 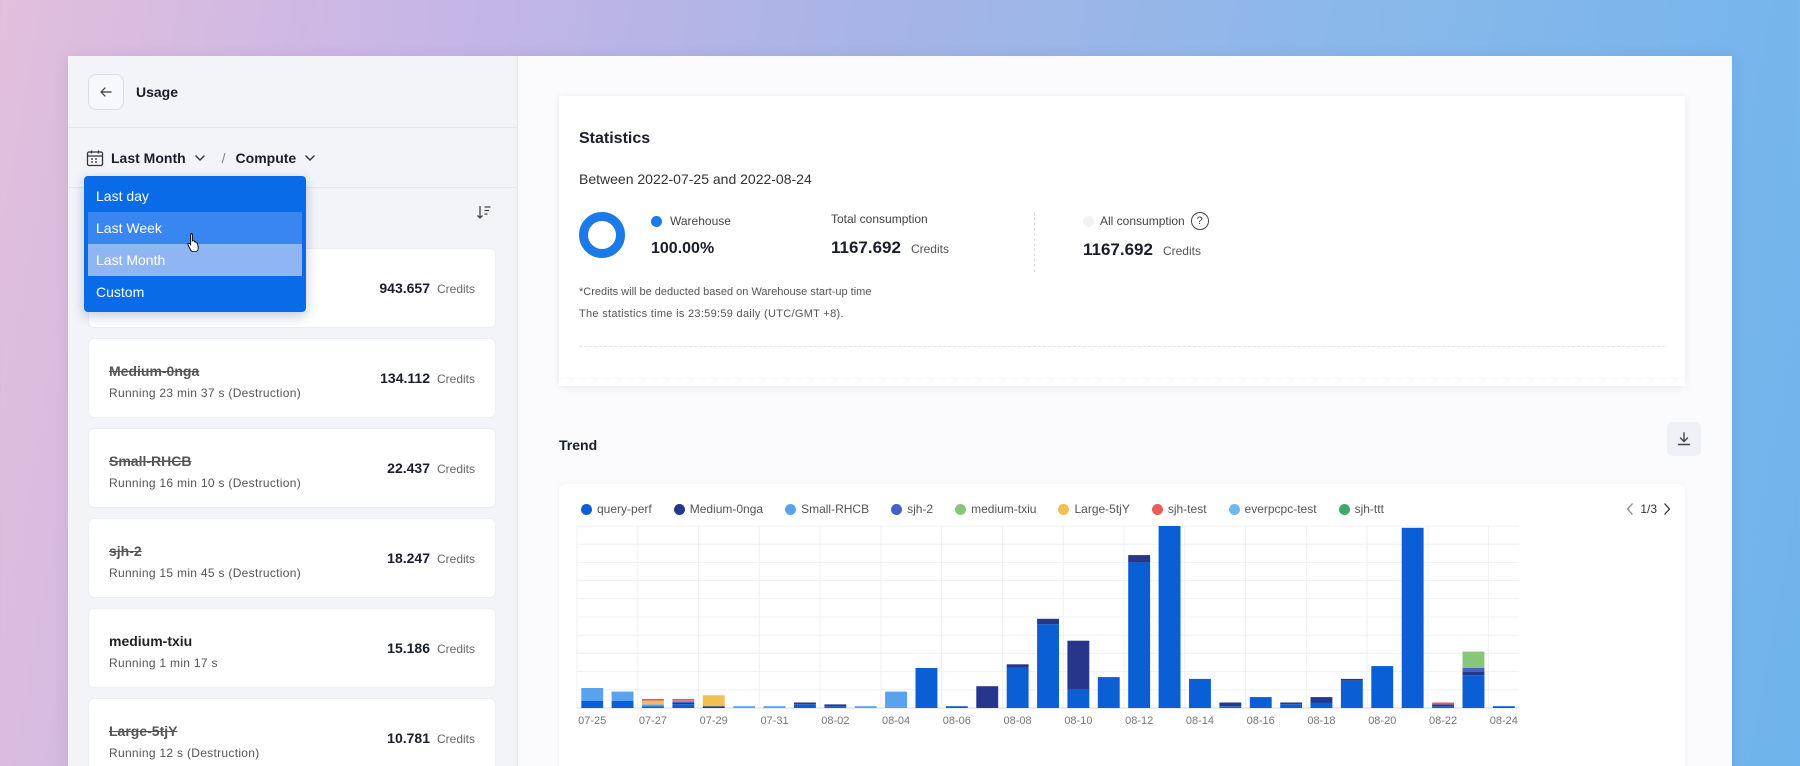 I want to click on dropdown-option-last-week: Last Week, so click(x=195, y=228).